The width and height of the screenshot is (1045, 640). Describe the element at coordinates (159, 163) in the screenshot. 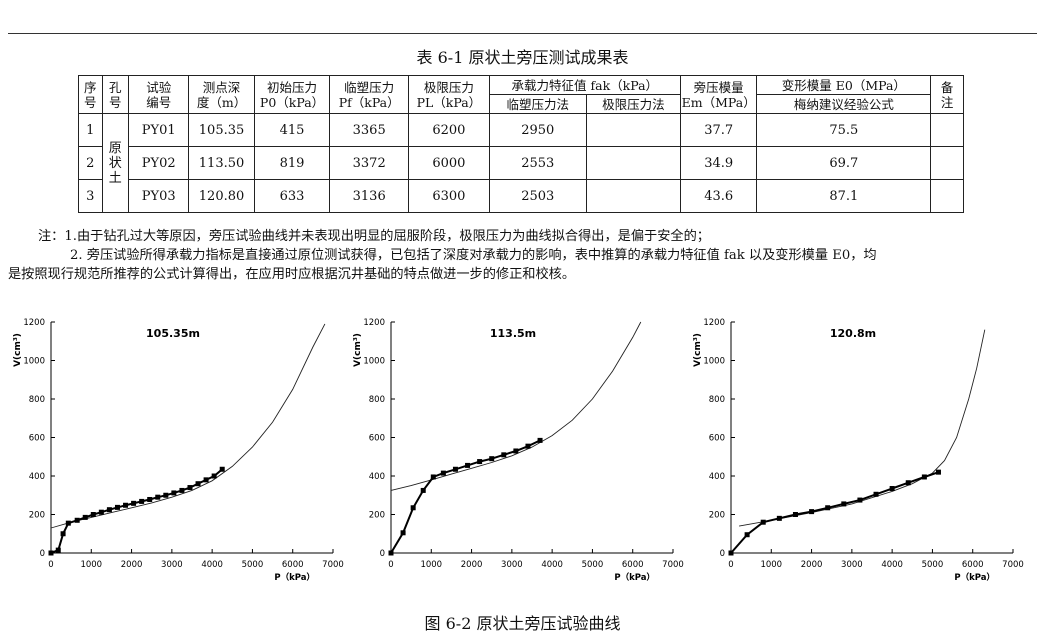

I see `cell-id: PY02` at that location.